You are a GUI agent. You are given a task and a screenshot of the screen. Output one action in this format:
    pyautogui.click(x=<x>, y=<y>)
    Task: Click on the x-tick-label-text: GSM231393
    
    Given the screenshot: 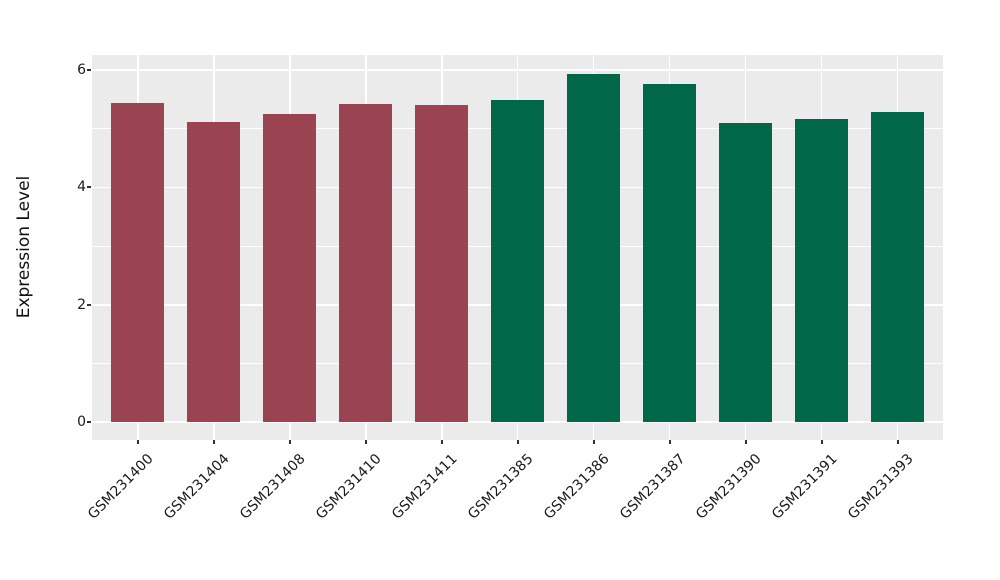 What is the action you would take?
    pyautogui.click(x=881, y=487)
    